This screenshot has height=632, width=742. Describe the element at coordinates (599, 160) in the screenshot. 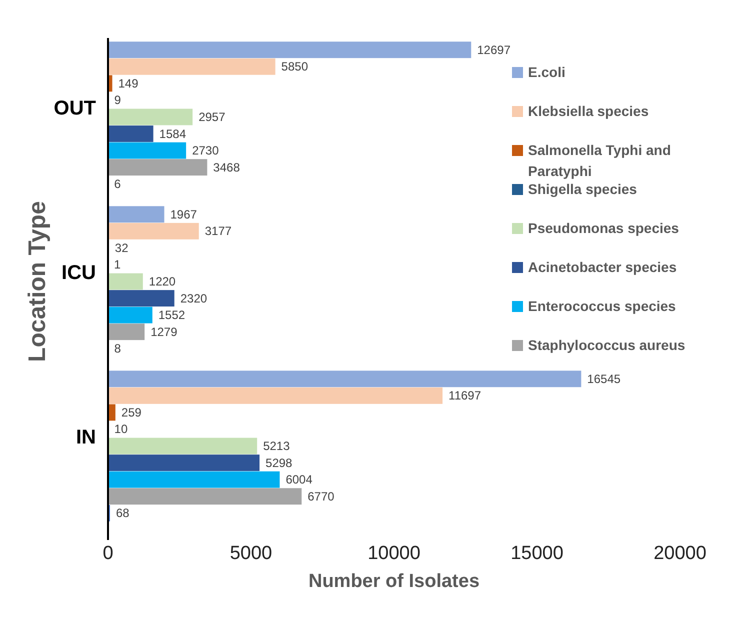

I see `legend-label: Salmonella Typhi and Paratyphi` at that location.